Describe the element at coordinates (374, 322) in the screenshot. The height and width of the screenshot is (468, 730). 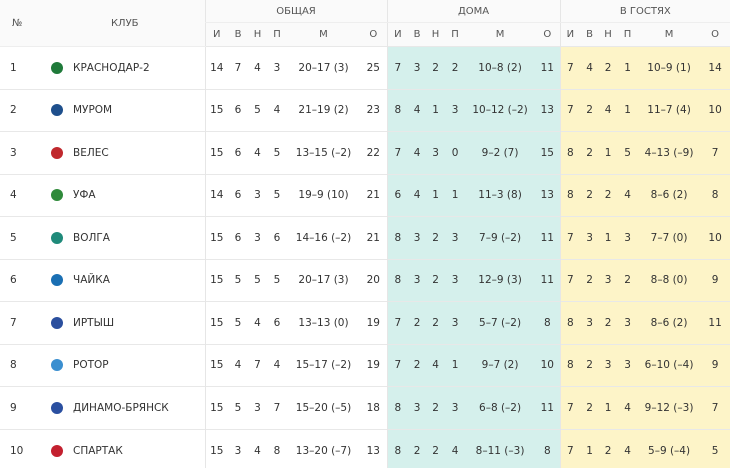
I see `stat-cell: 19` at that location.